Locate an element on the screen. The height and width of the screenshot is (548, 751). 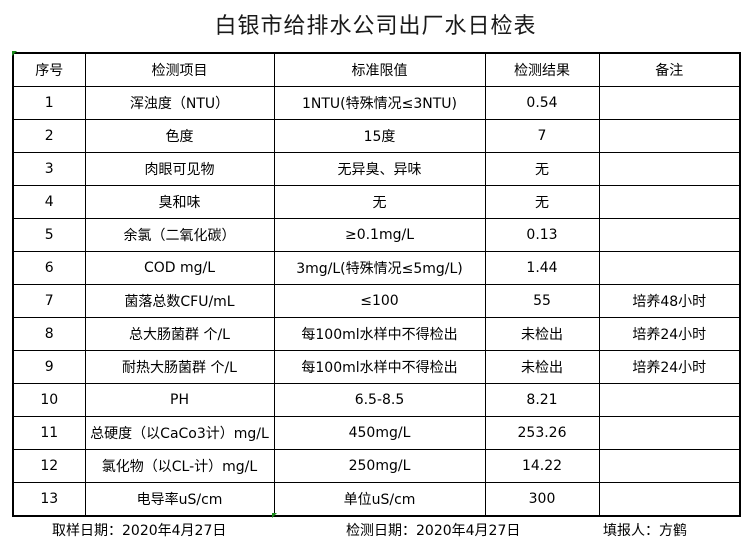
cell-index: 3 is located at coordinates (49, 169).